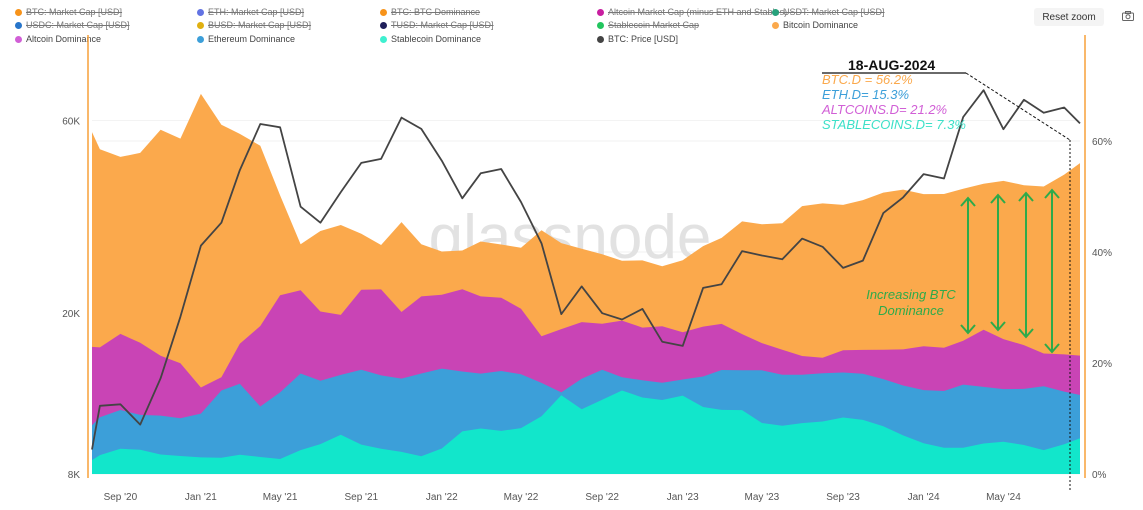 The image size is (1143, 510). What do you see at coordinates (683, 497) in the screenshot?
I see `x-tick-label: Jan '23` at bounding box center [683, 497].